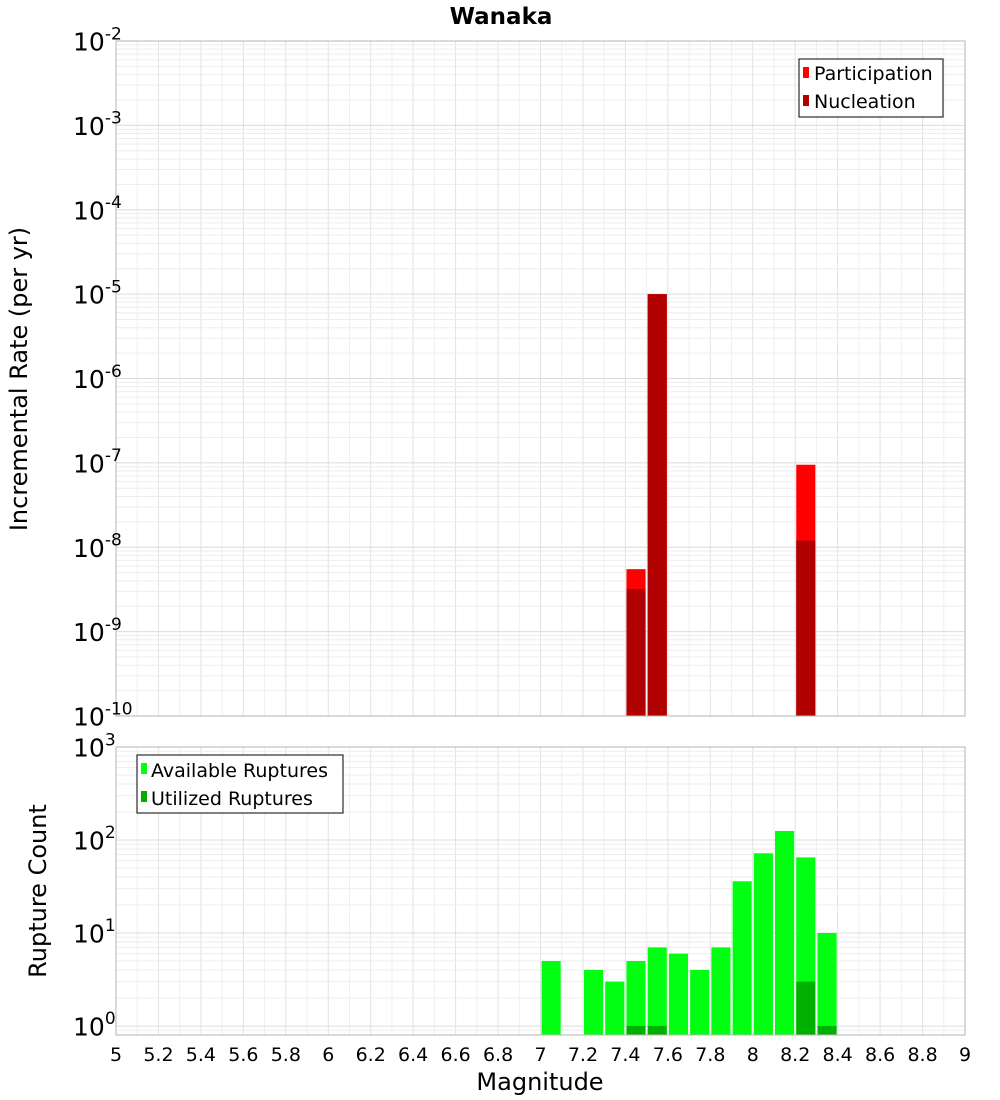  Describe the element at coordinates (795, 1055) in the screenshot. I see `x-tick-label: 8.2` at that location.